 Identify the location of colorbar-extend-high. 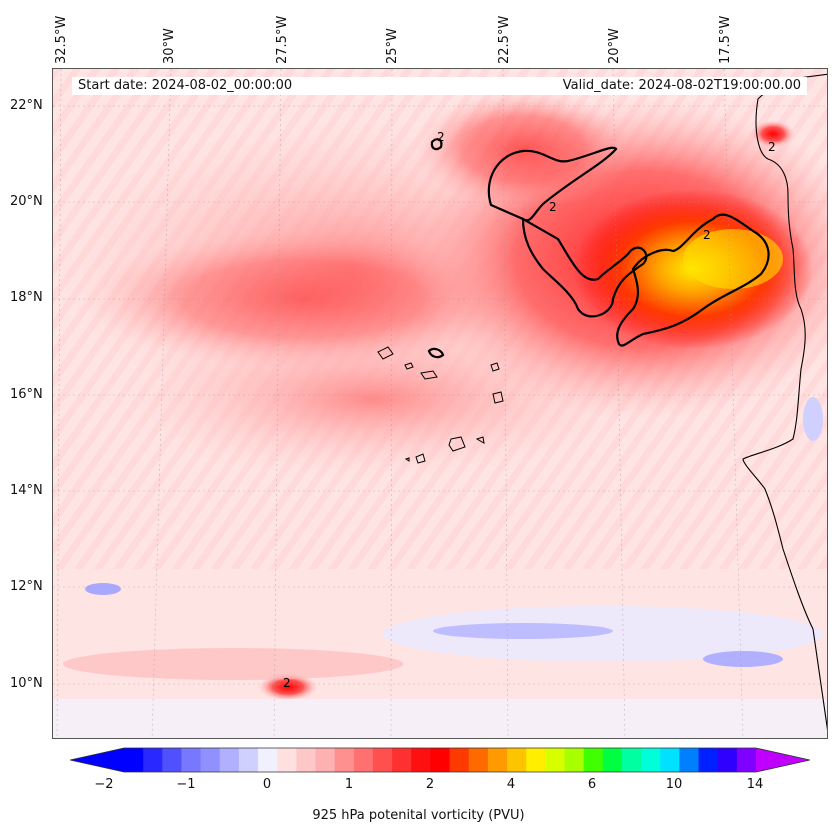
(783, 760).